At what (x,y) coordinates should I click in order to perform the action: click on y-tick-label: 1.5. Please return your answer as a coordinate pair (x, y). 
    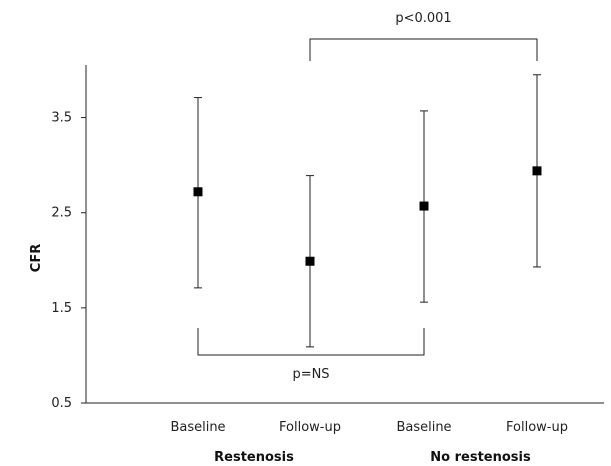
    Looking at the image, I should click on (61, 308).